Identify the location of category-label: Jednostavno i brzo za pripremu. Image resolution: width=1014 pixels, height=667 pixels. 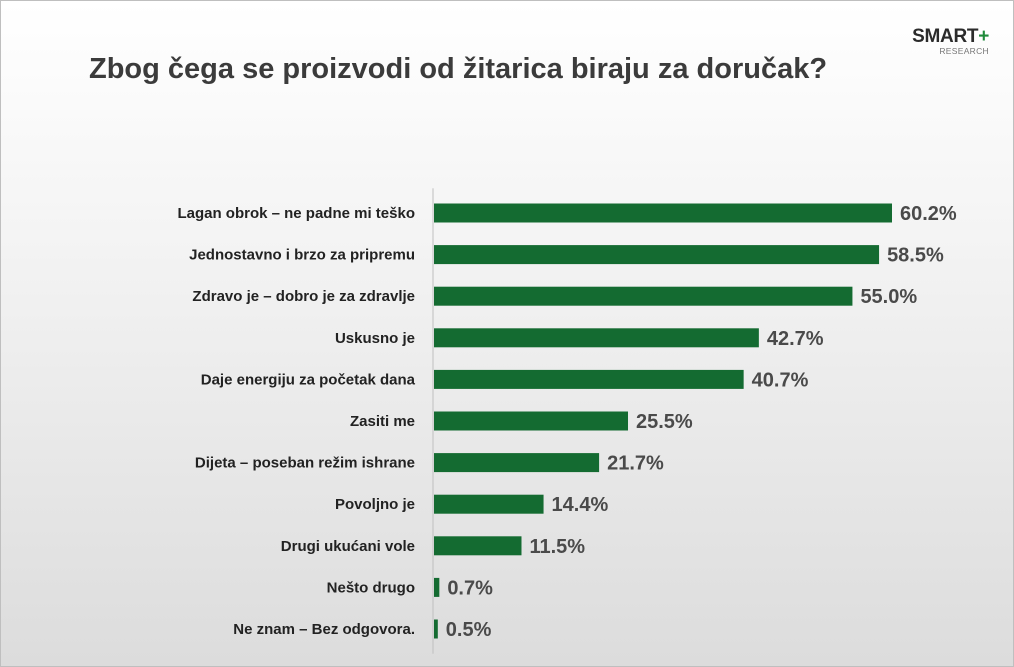
(302, 255).